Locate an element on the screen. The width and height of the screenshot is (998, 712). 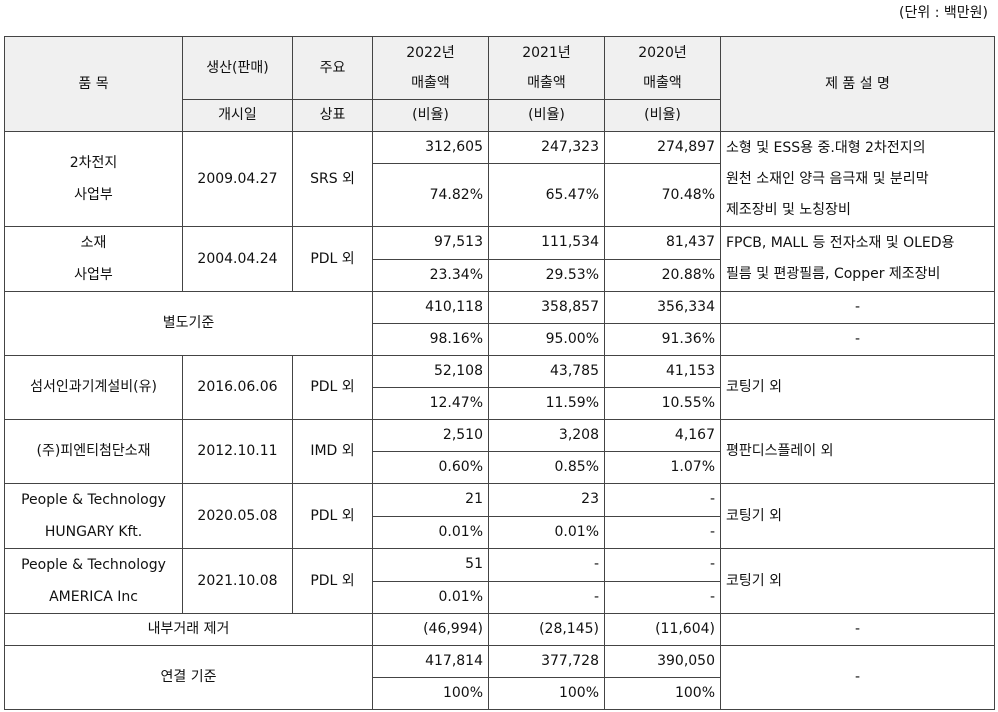
row-item-name: People & Technology AMERICA Inc is located at coordinates (93, 581).